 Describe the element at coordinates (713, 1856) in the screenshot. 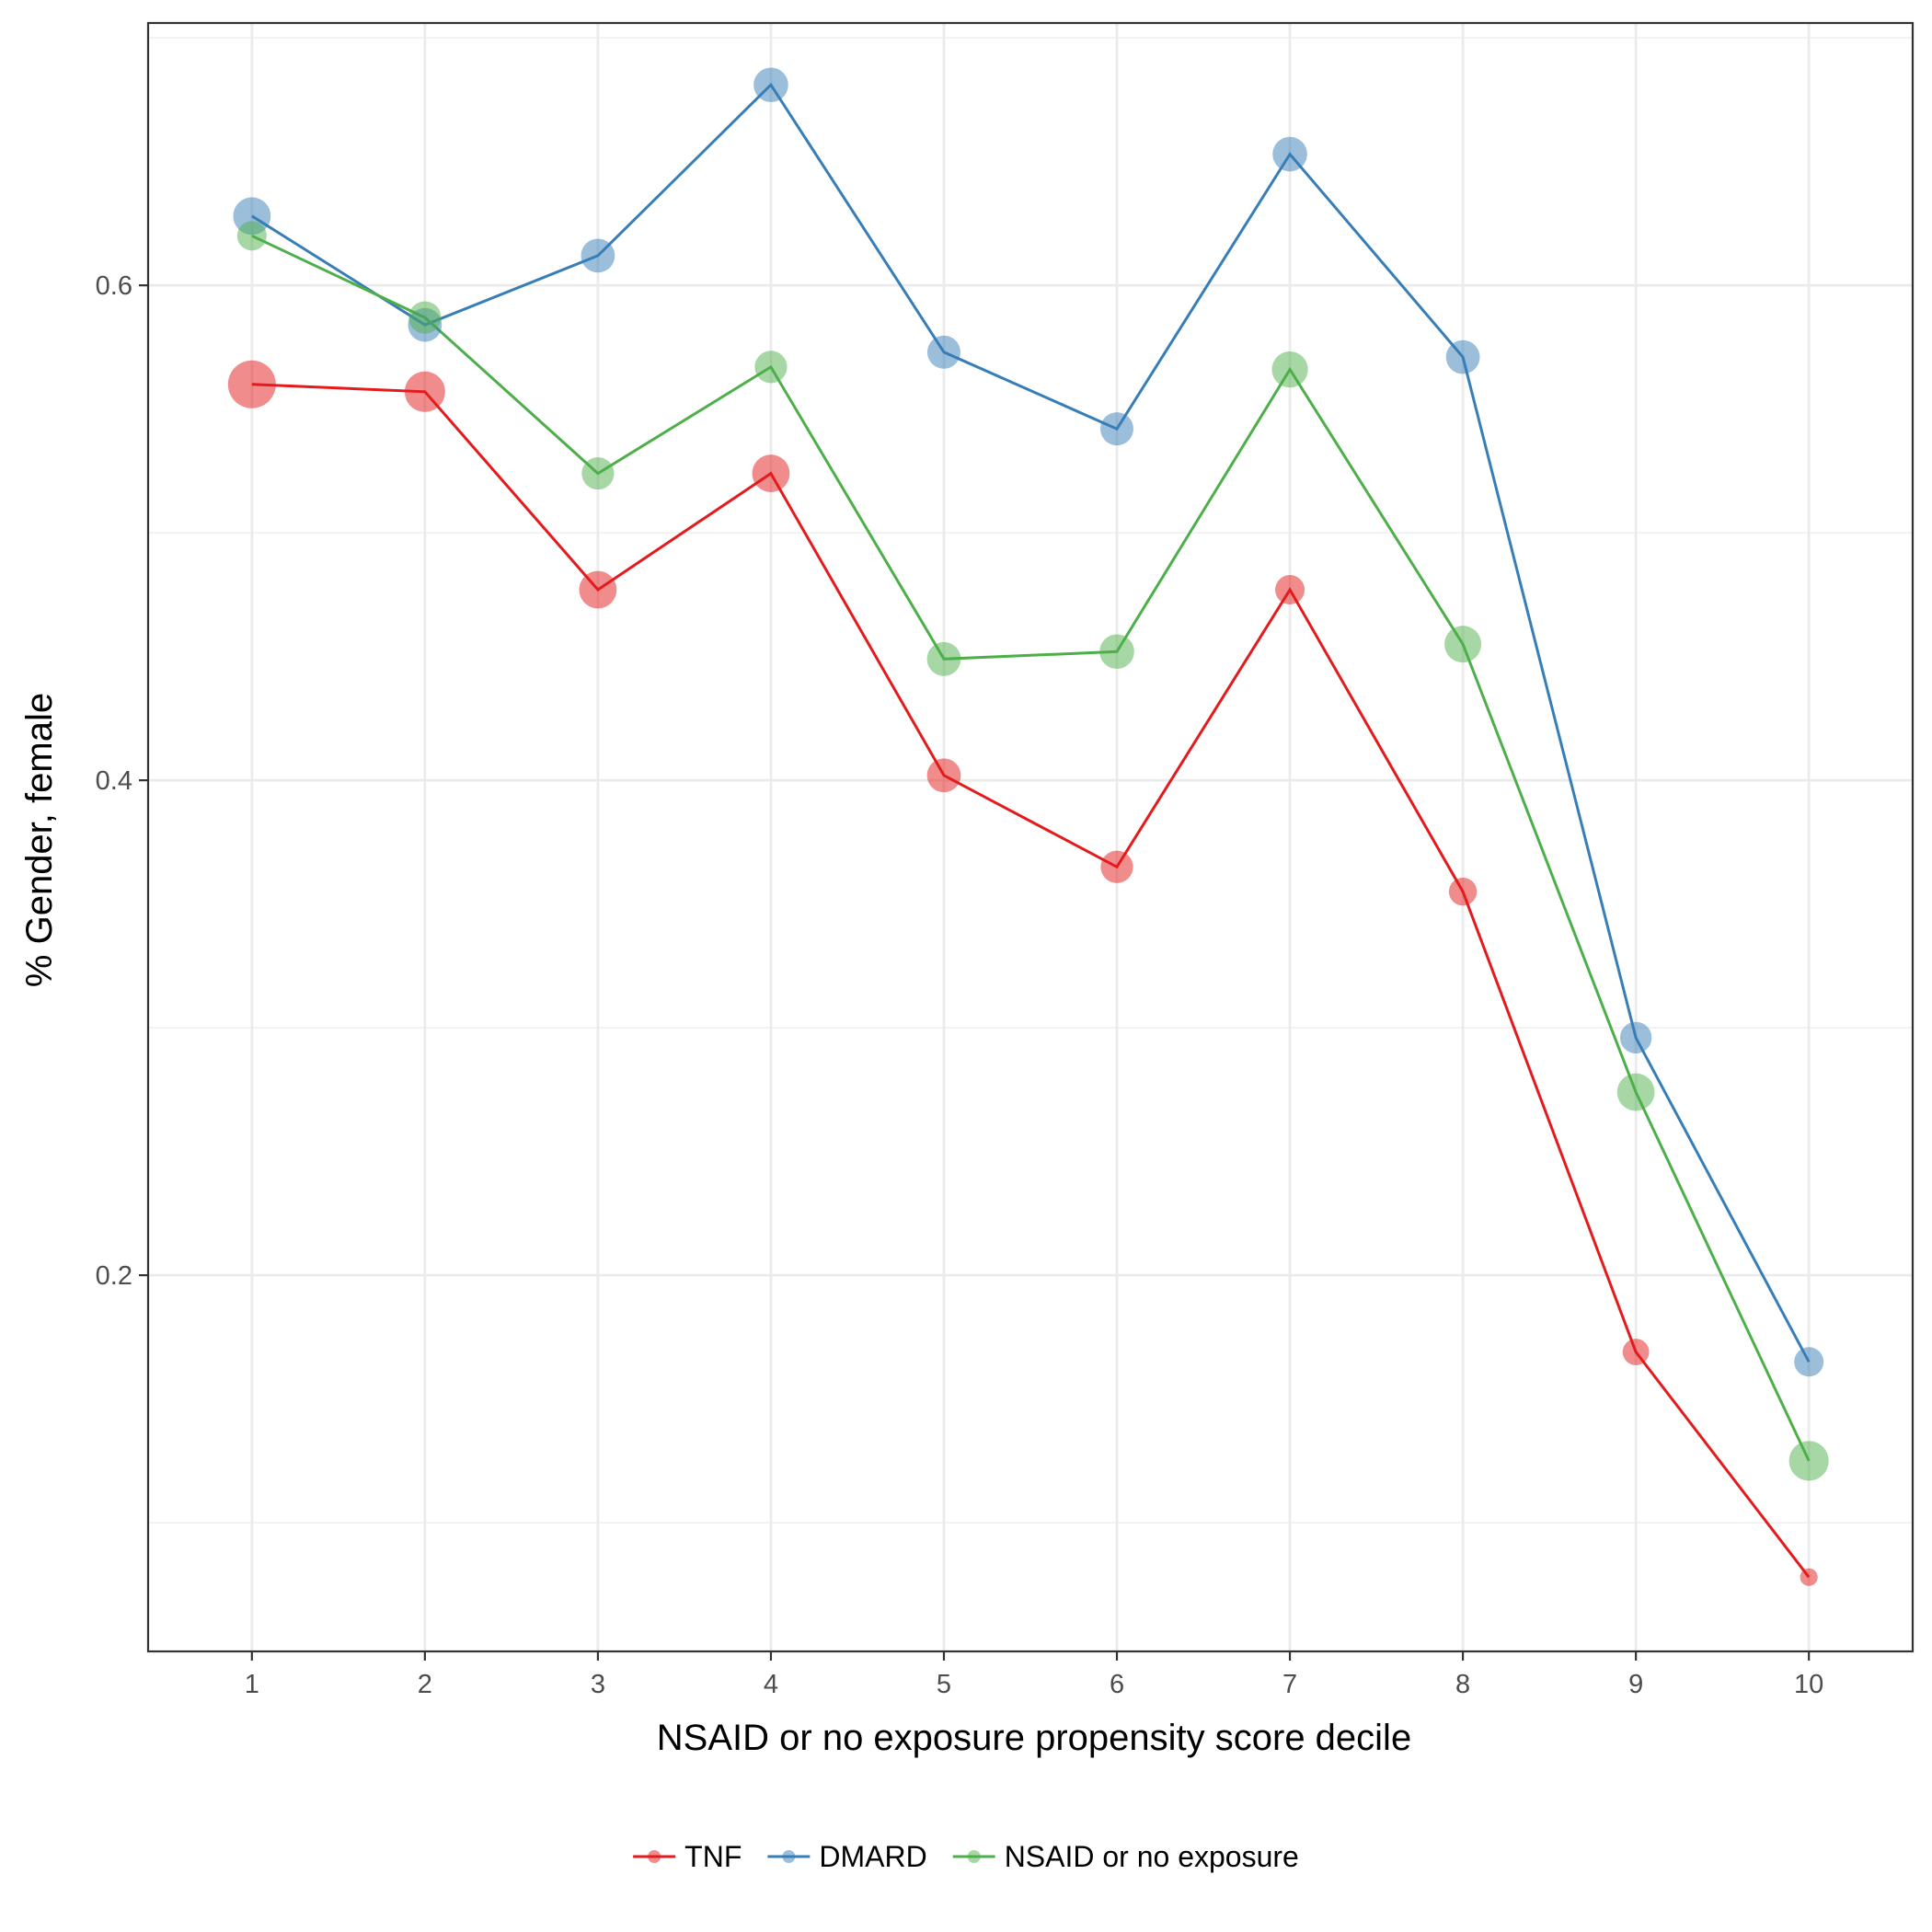

I see `legend-label: TNF` at that location.